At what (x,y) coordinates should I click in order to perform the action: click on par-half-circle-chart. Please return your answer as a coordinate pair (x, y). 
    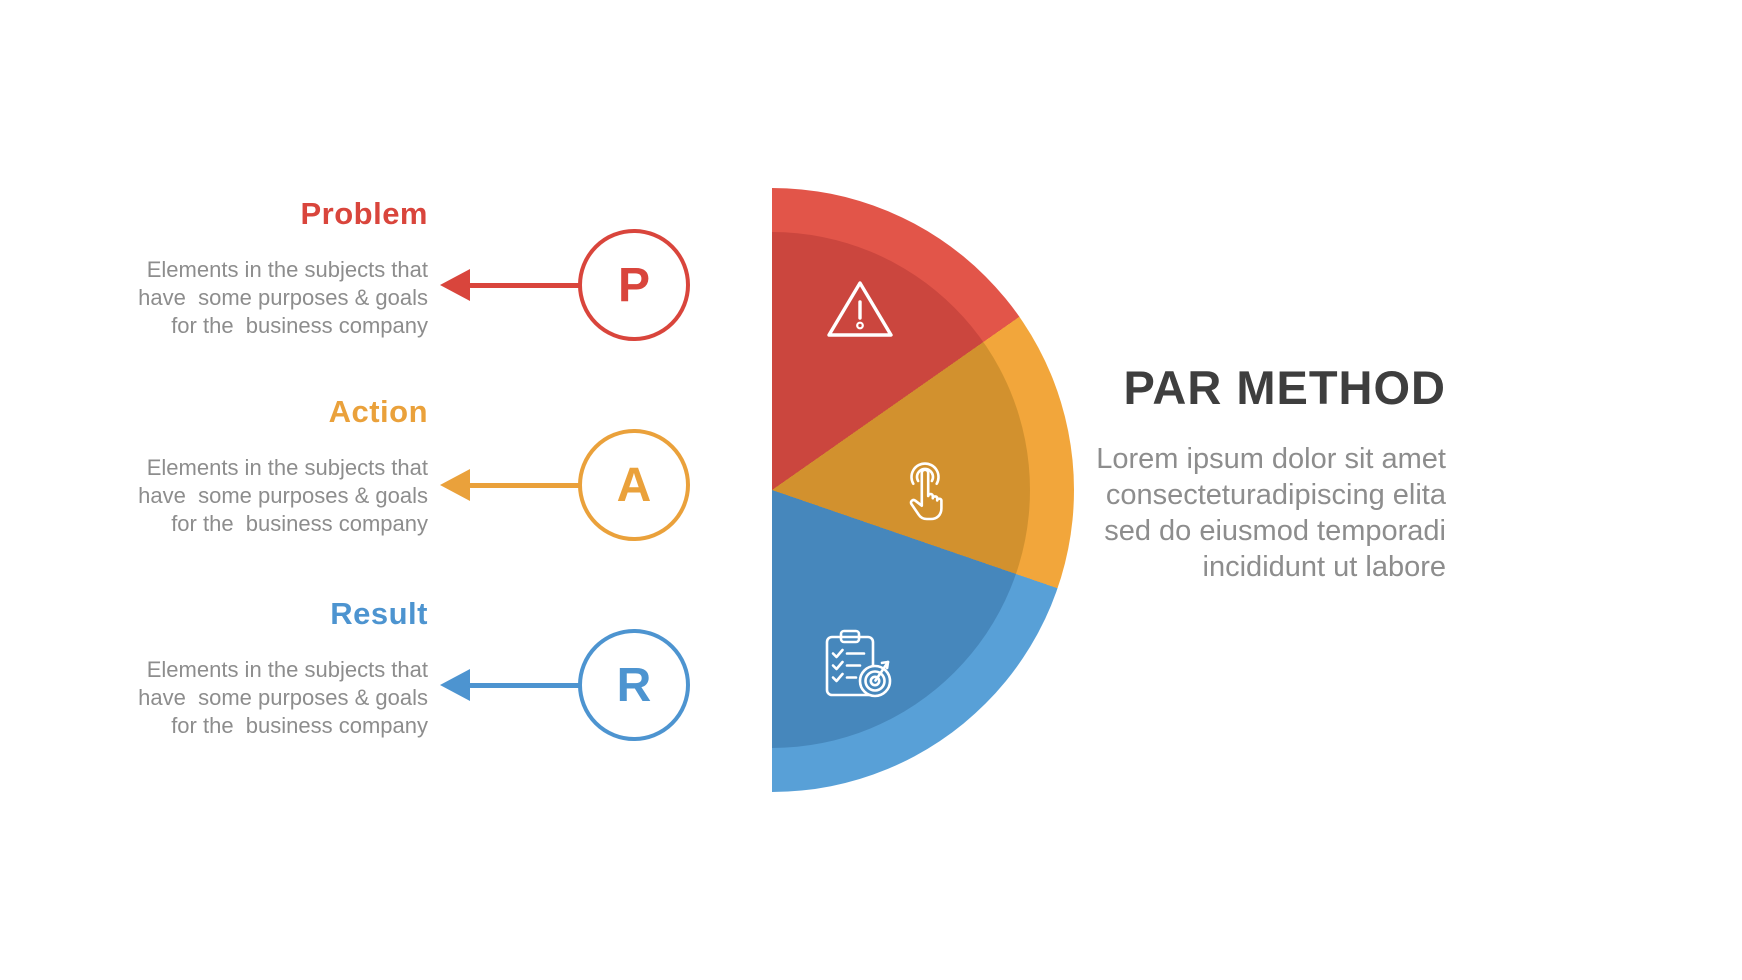
    Looking at the image, I should click on (923, 490).